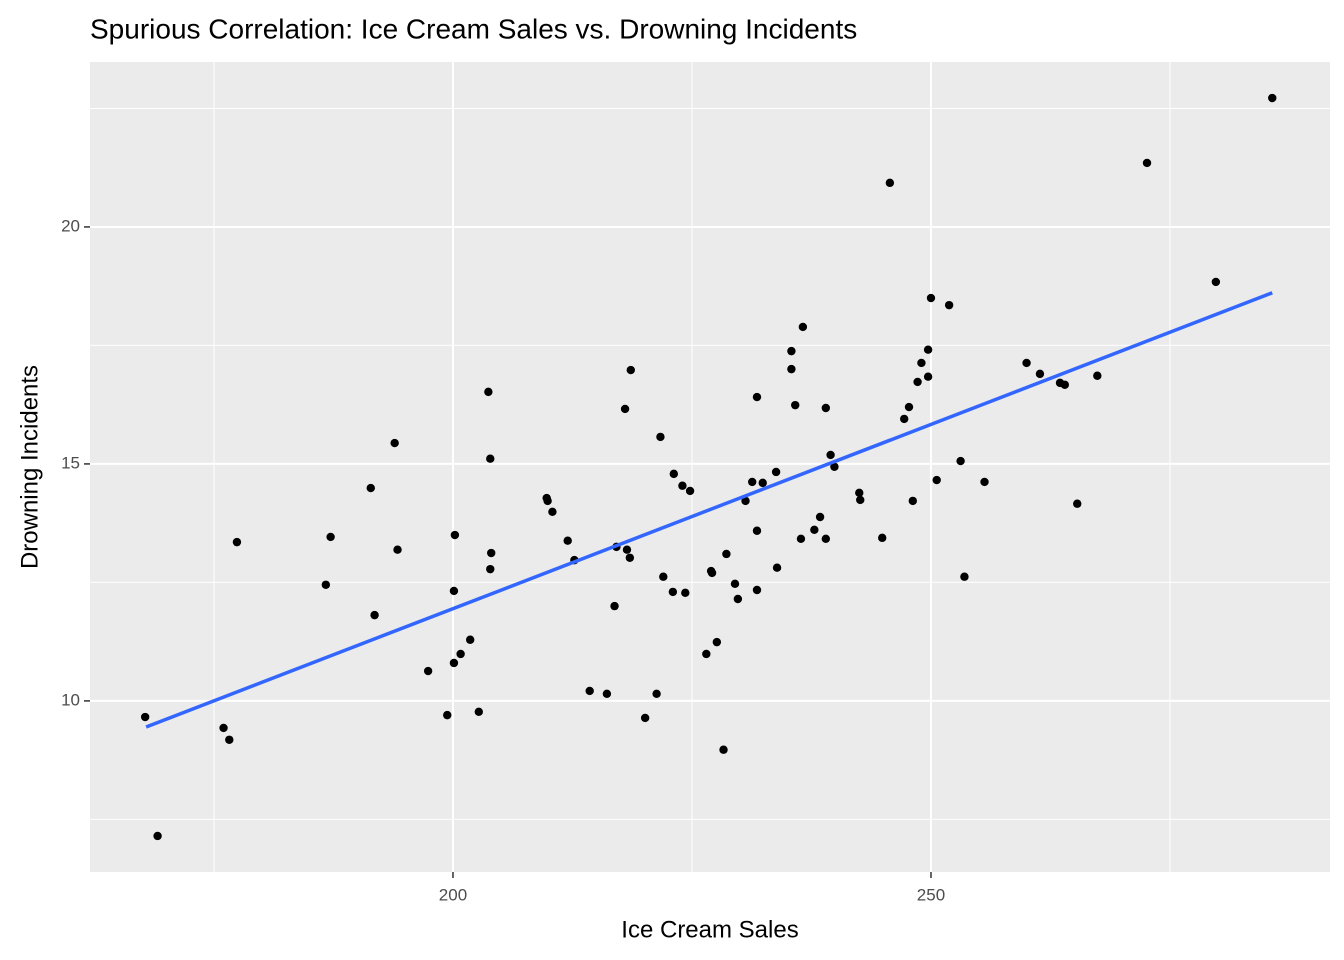 This screenshot has width=1344, height=960. What do you see at coordinates (70, 699) in the screenshot?
I see `y-tick-label: 10` at bounding box center [70, 699].